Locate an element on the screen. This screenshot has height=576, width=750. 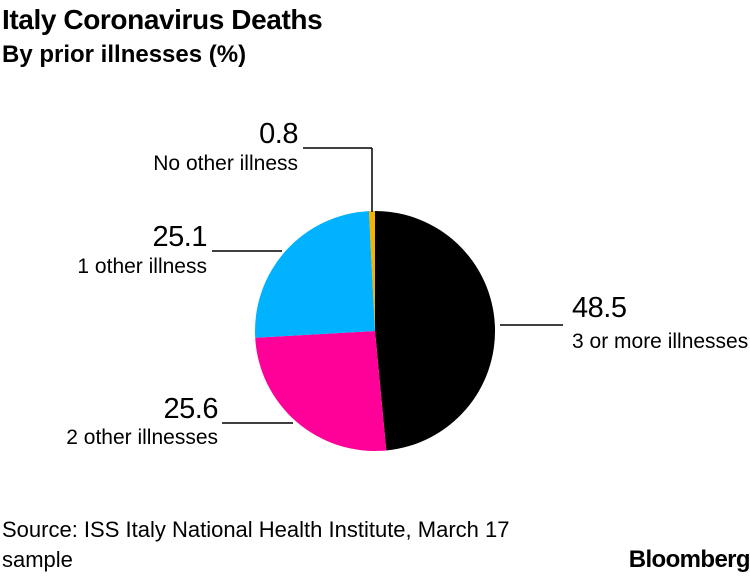
data-label-three-or-more-illnesses: 48.5 is located at coordinates (599, 308).